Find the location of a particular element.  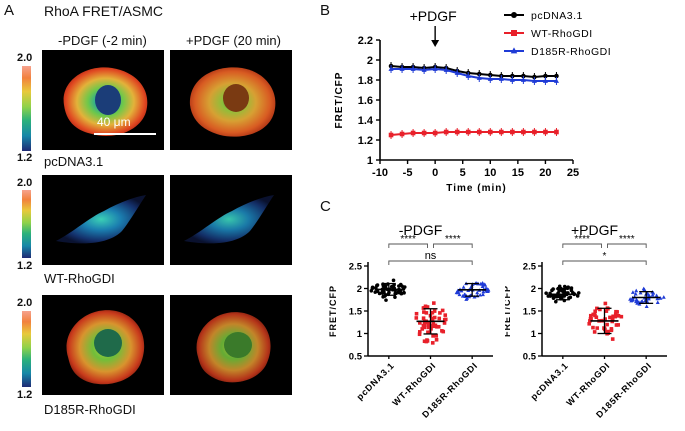

colorbar-row1 is located at coordinates (26, 108).